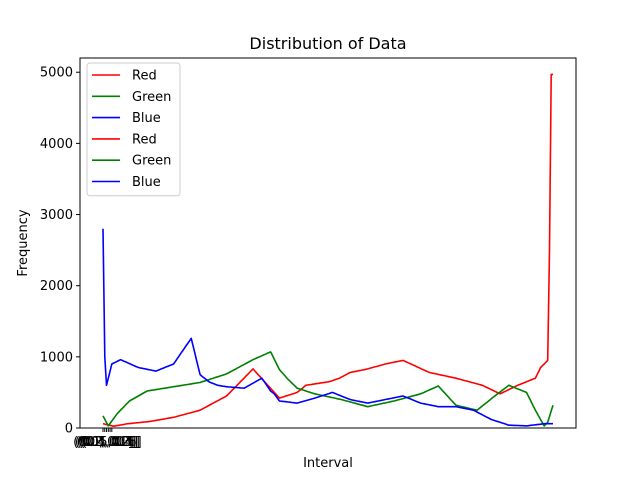 The image size is (640, 480). What do you see at coordinates (328, 463) in the screenshot?
I see `x-axis-label: Interval` at bounding box center [328, 463].